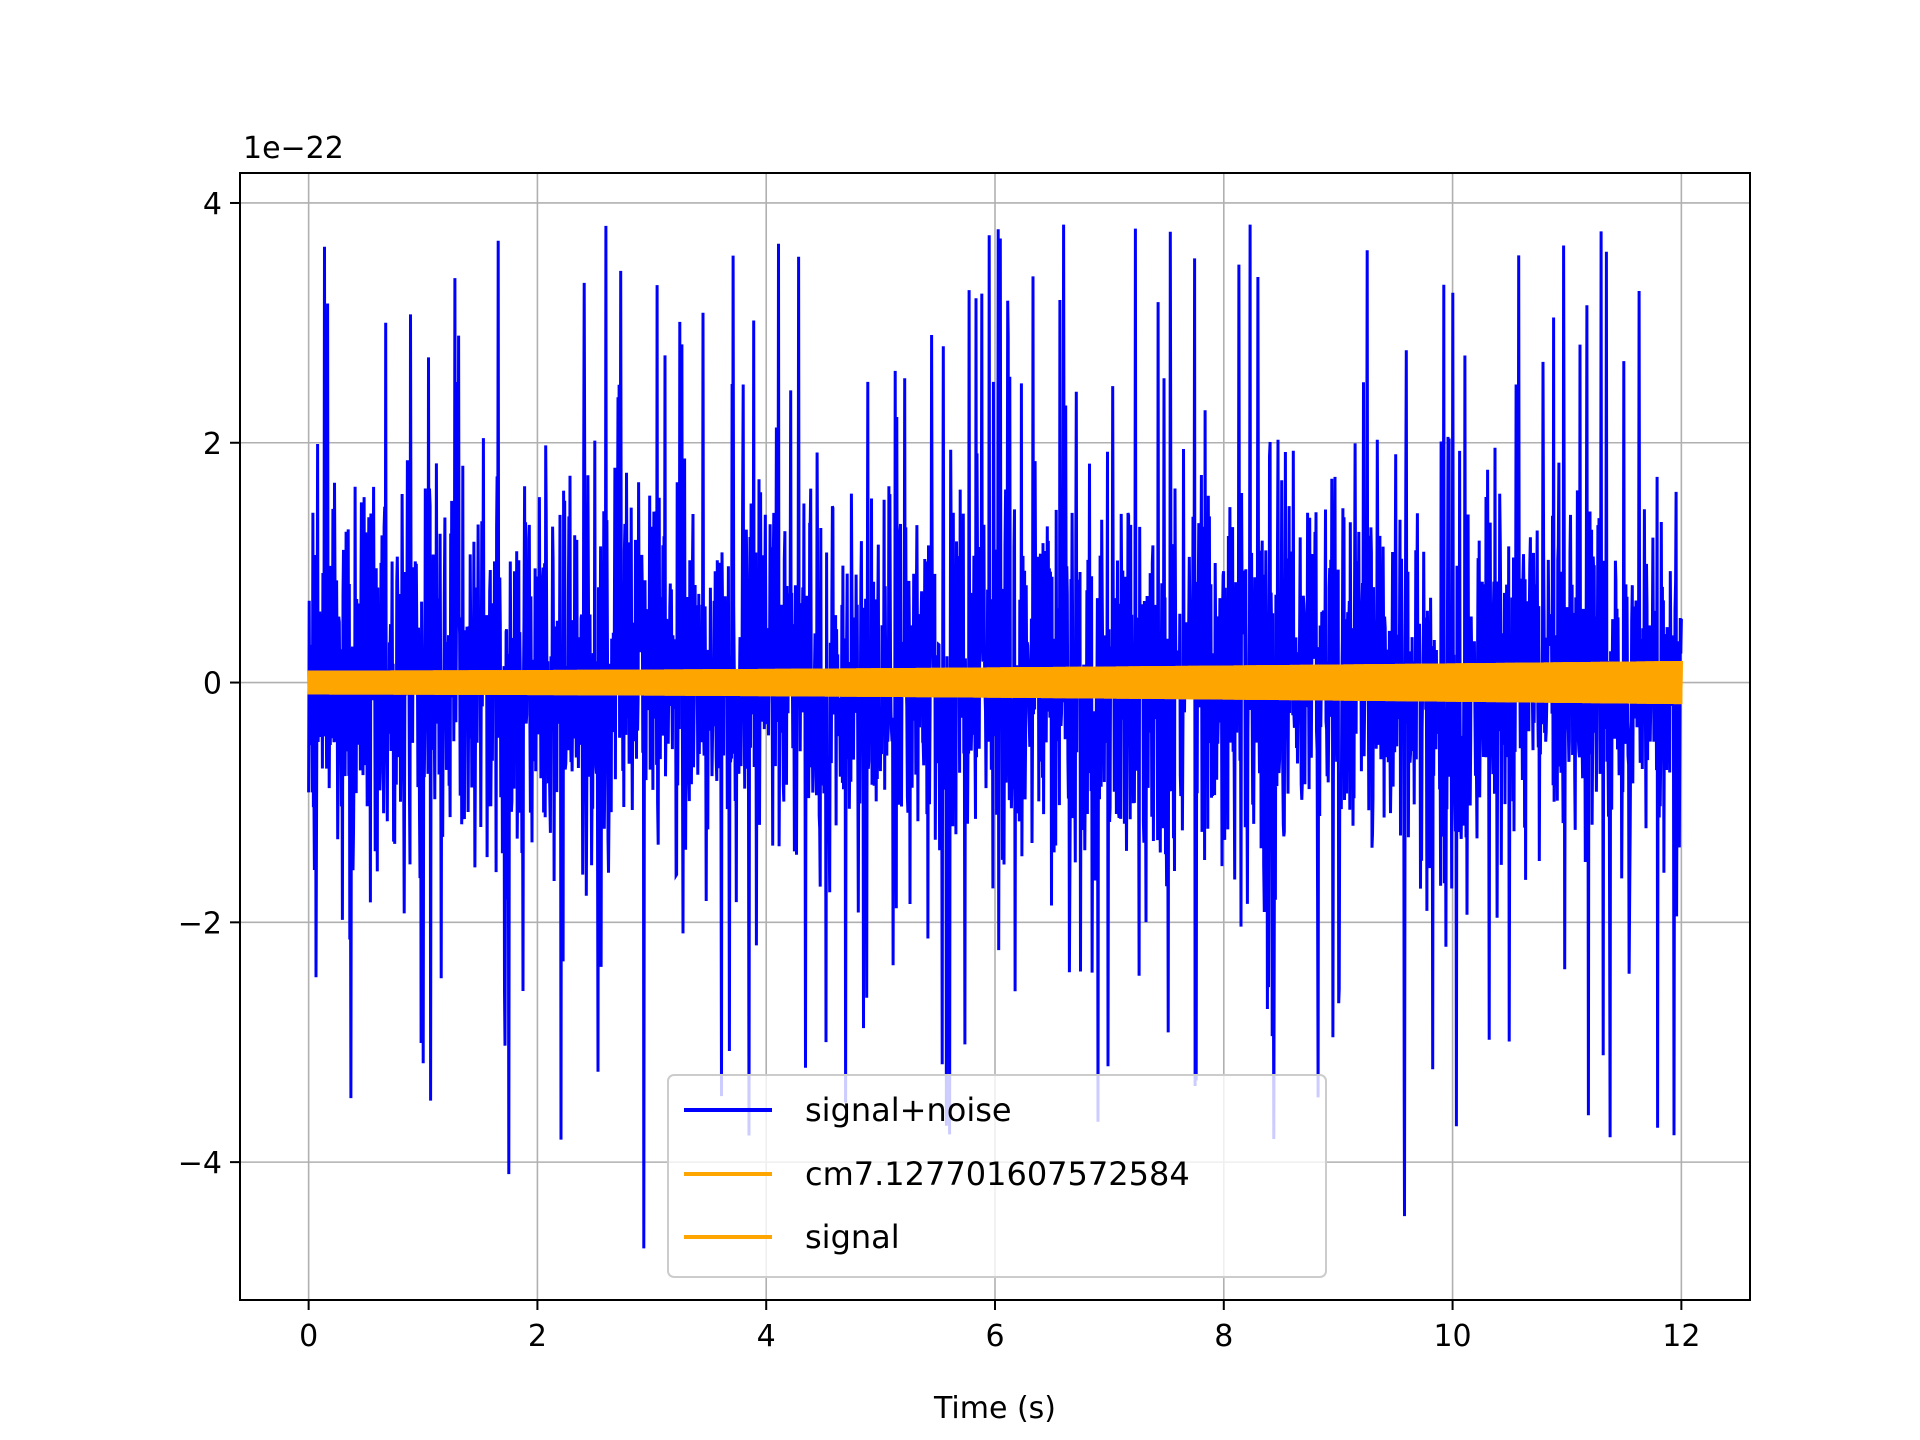  I want to click on x-tick-label: 6, so click(994, 1336).